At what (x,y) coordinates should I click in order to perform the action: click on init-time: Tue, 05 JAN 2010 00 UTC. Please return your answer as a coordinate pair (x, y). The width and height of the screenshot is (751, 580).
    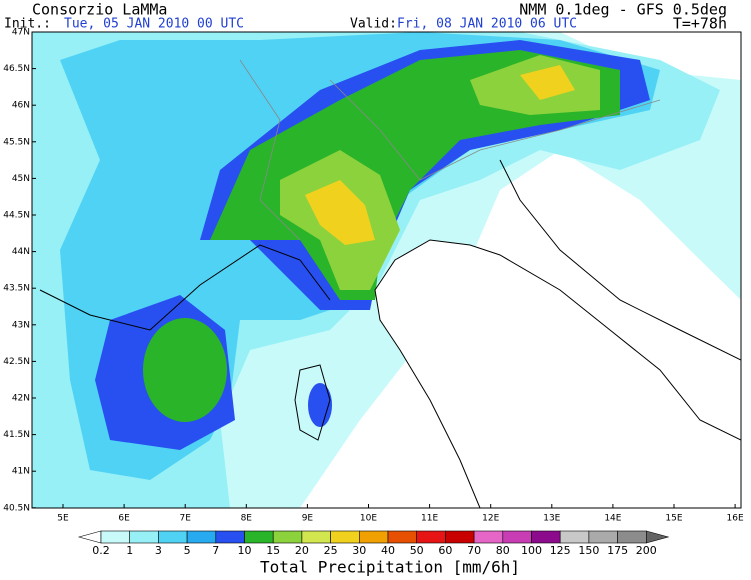
    Looking at the image, I should click on (154, 24).